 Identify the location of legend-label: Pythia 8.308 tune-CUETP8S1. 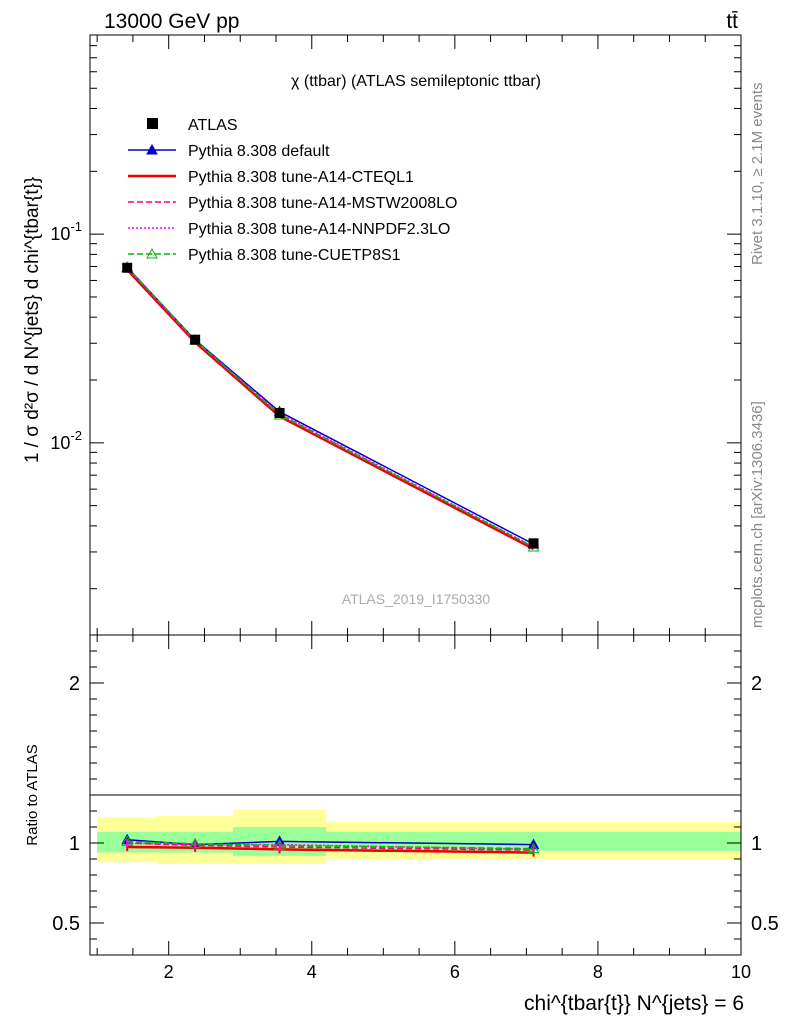
(294, 255).